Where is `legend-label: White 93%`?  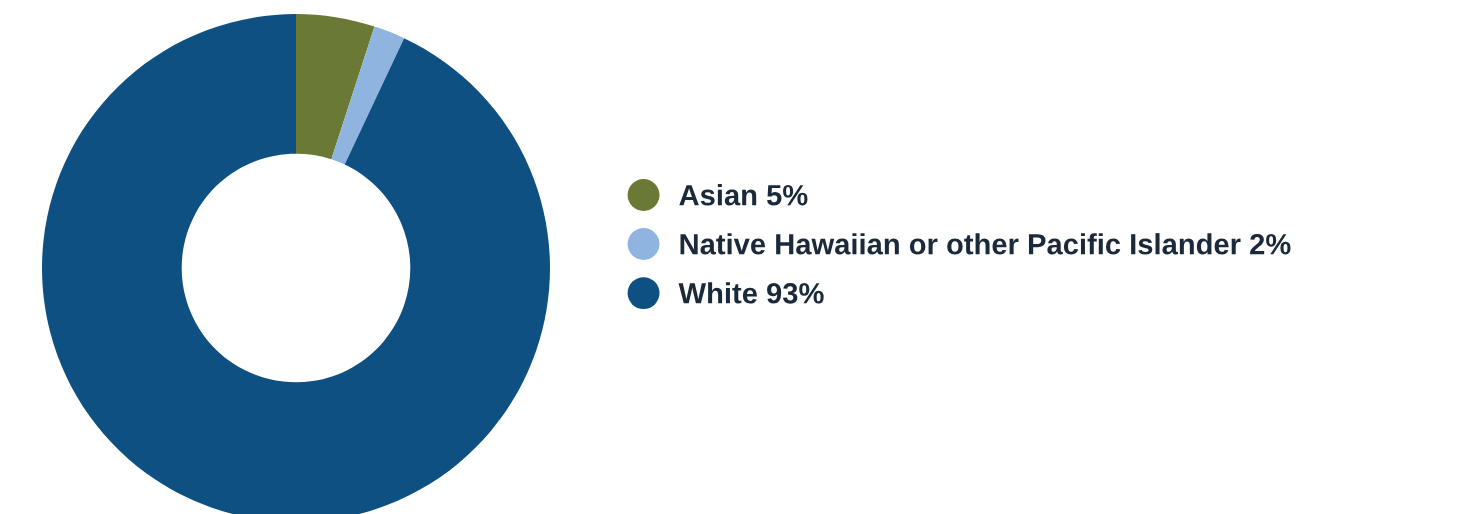 legend-label: White 93% is located at coordinates (751, 293).